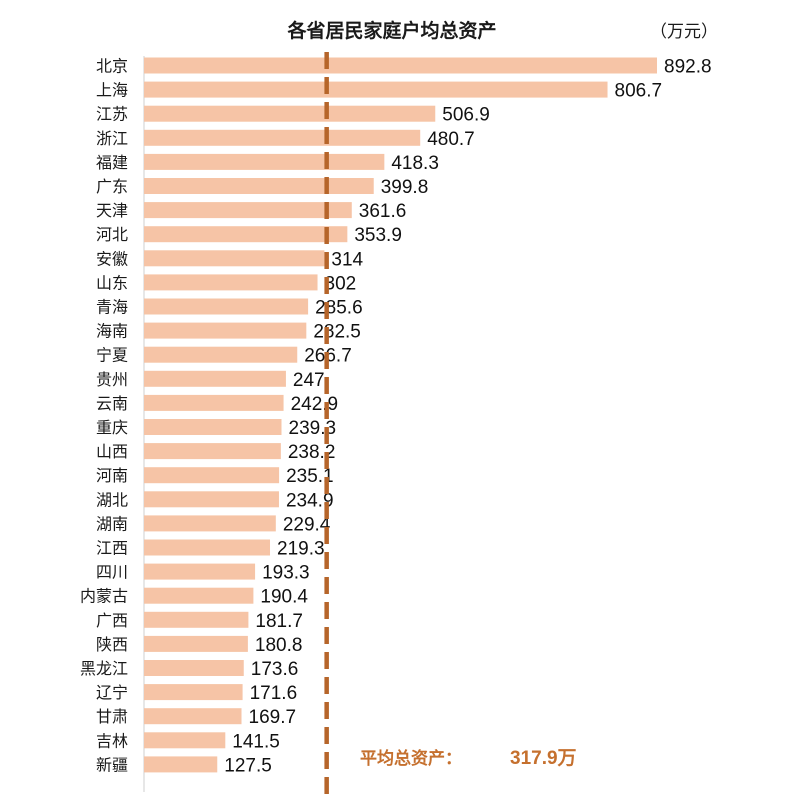  Describe the element at coordinates (405, 187) in the screenshot. I see `value-label: 399.8` at that location.